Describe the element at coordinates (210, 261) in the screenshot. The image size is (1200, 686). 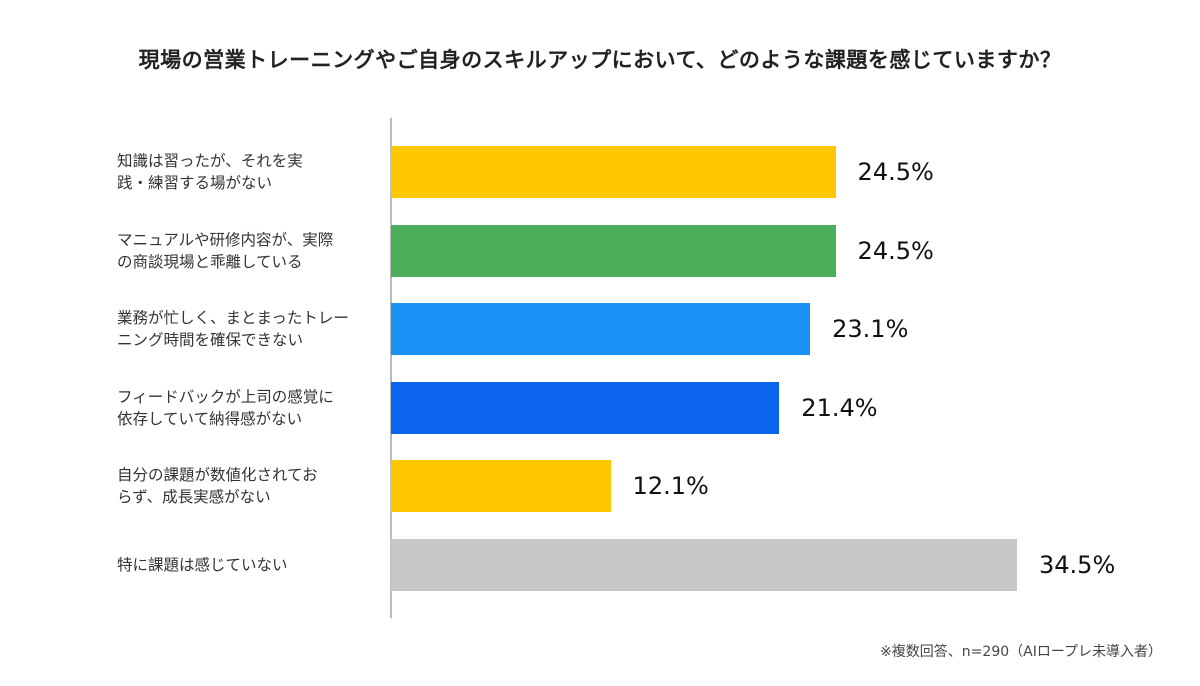
I see `category-label-line: の商談現場と乖離している` at that location.